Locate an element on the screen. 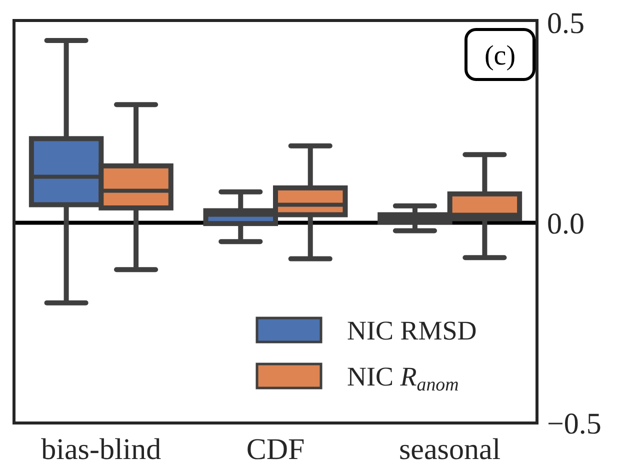 The width and height of the screenshot is (628, 472). y-tick-label: 0.0 is located at coordinates (565, 223).